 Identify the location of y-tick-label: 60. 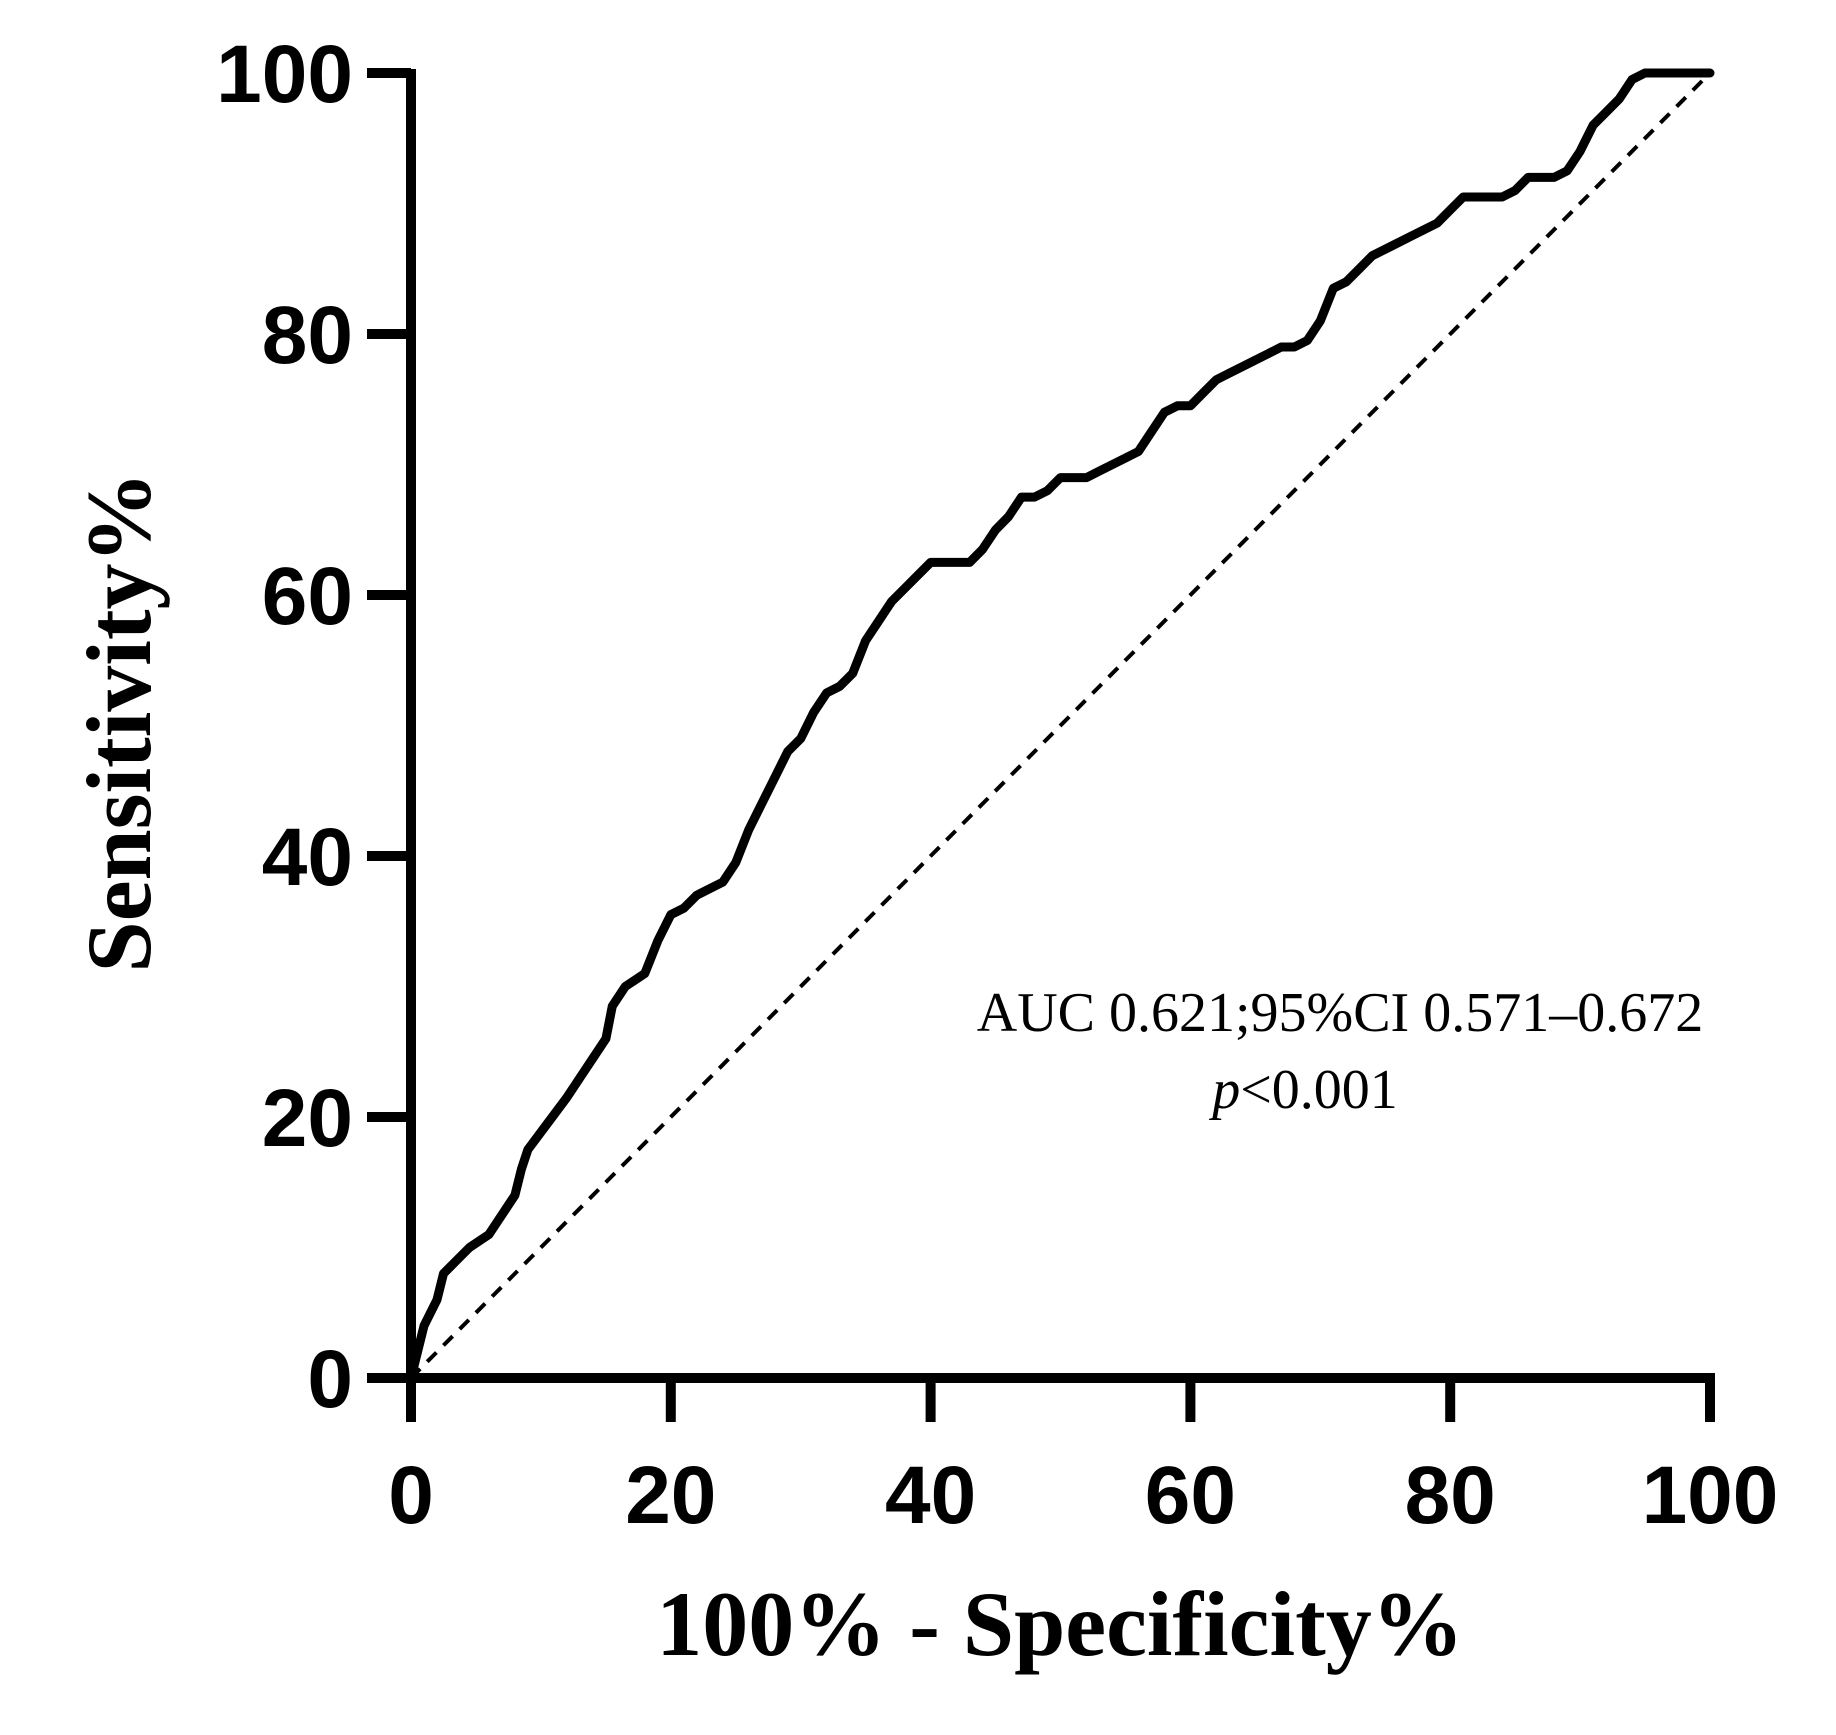
(307, 596).